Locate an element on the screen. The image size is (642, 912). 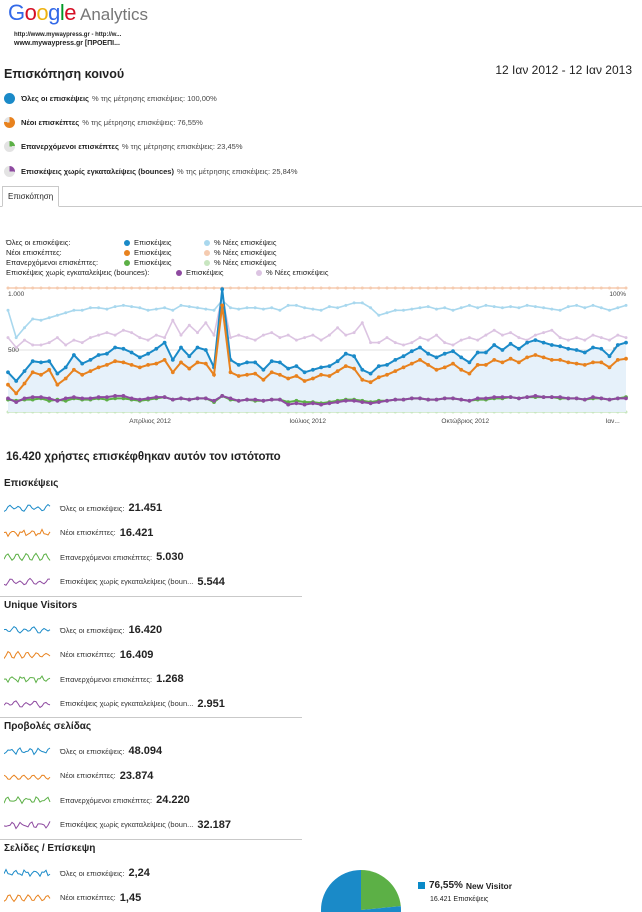
sparkline-line is located at coordinates (27, 873).